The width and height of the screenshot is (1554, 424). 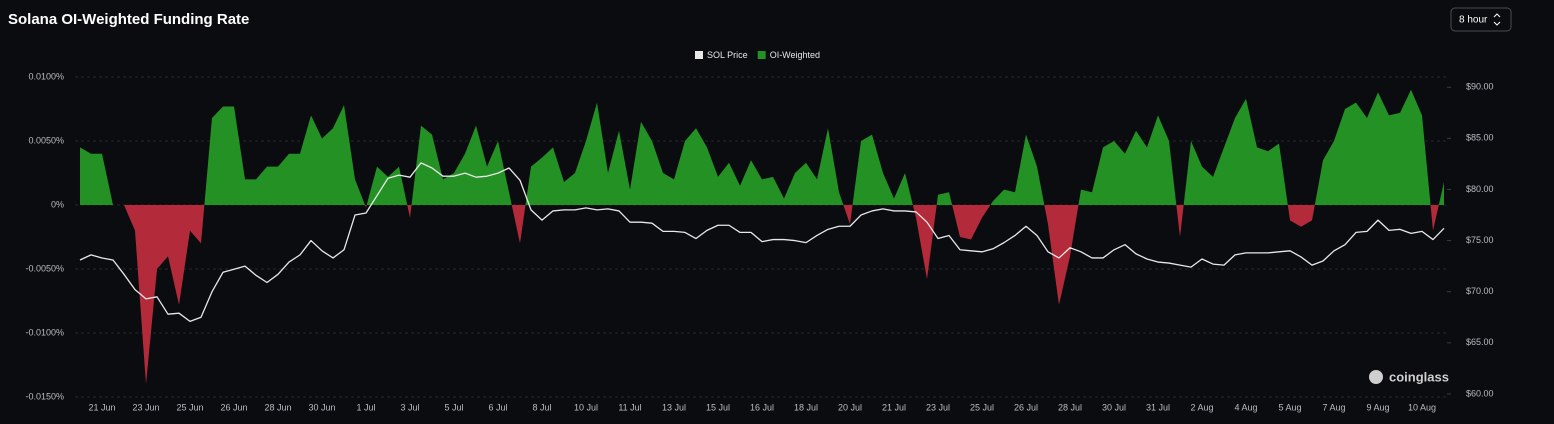 I want to click on y2-tick-label: $60.00, so click(x=1480, y=393).